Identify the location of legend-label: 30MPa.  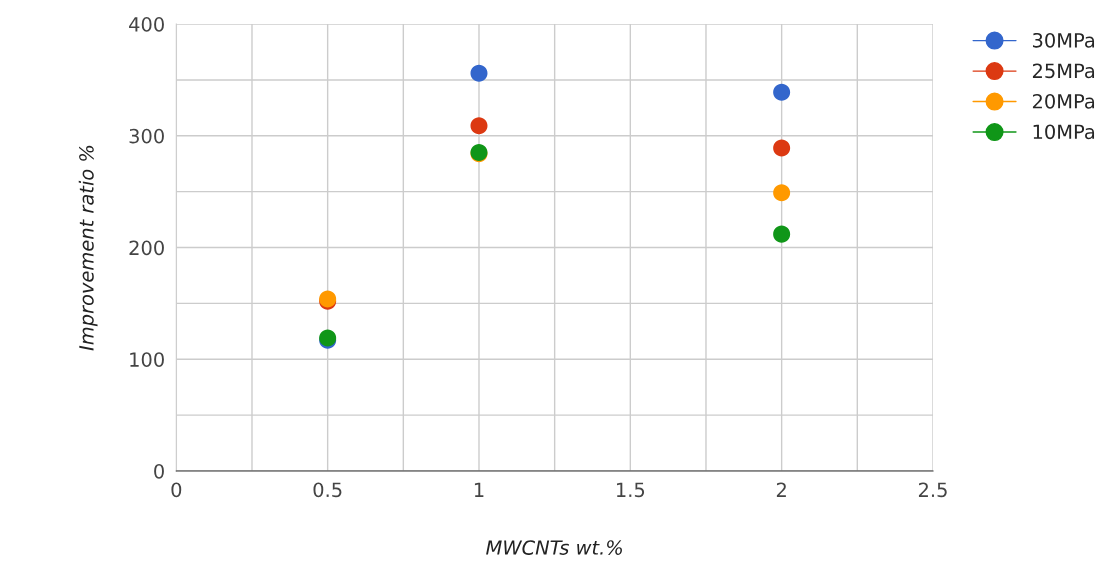
(1063, 40).